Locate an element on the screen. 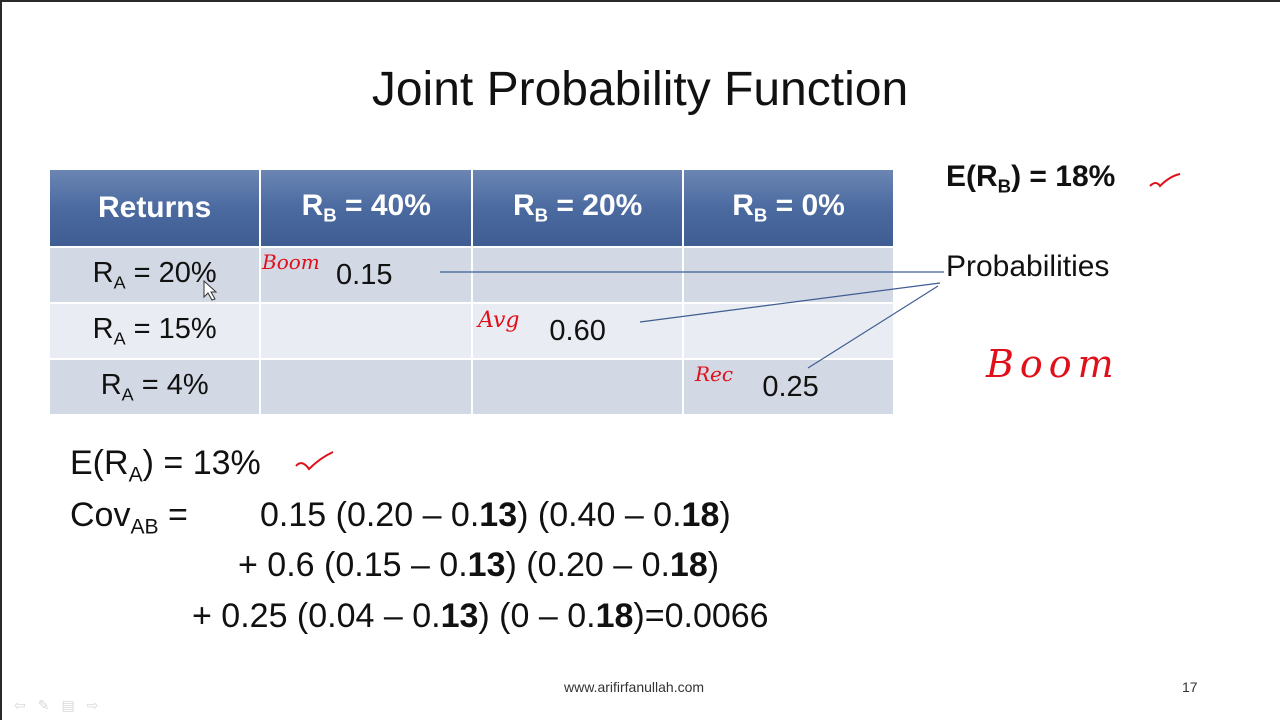  connector-line-rec is located at coordinates (873, 327).